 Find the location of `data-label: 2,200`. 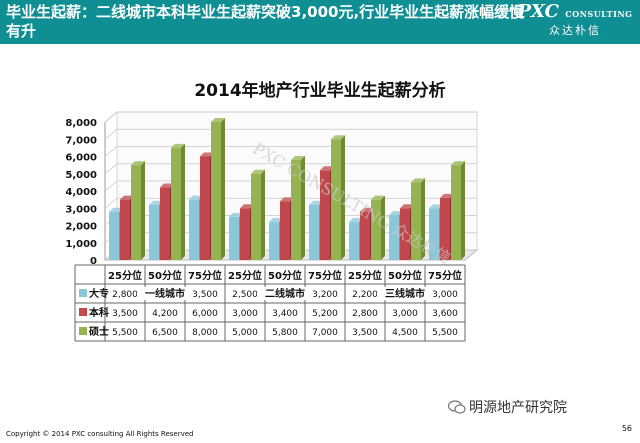

data-label: 2,200 is located at coordinates (365, 295).